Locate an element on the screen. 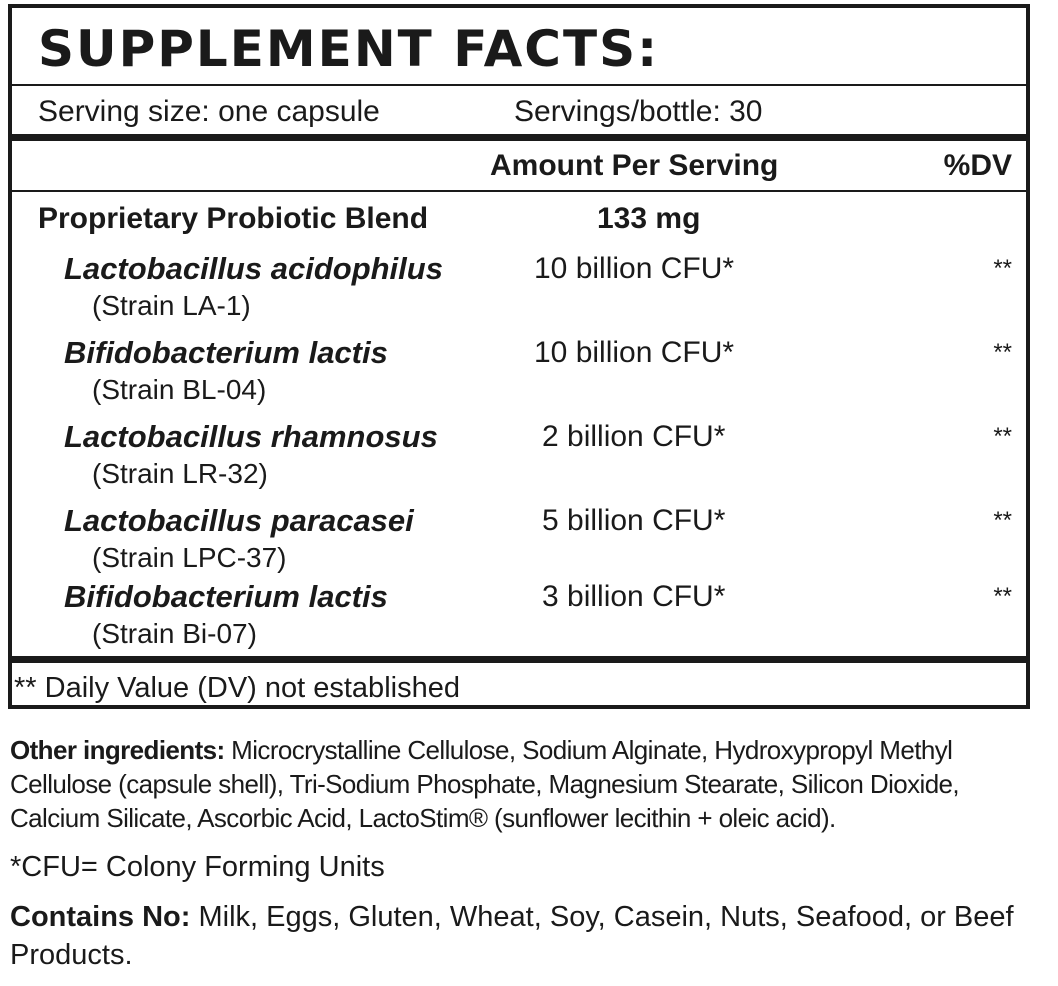 This screenshot has width=1058, height=986. ingredient-strain: (Strain LR-32) is located at coordinates (180, 473).